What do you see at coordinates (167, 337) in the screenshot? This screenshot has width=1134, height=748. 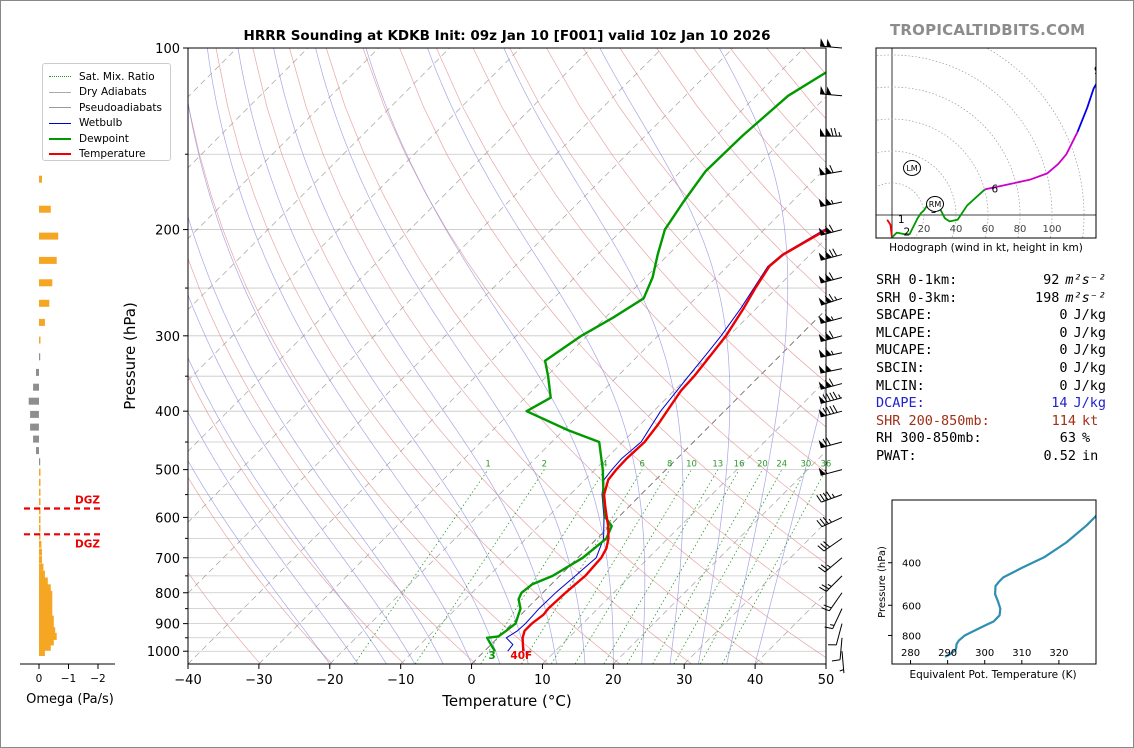 I see `y-tick-label: 300` at bounding box center [167, 337].